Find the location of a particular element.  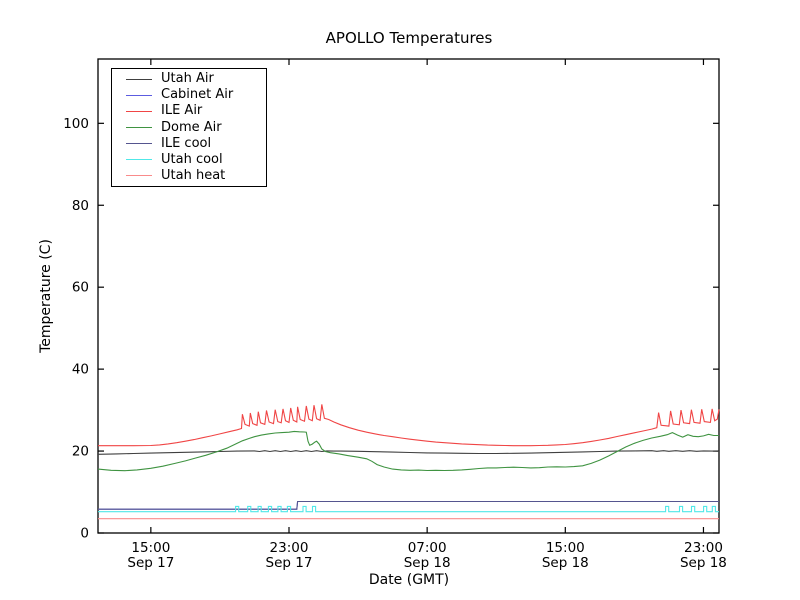

legend-entry: ILE Air is located at coordinates (196, 111).